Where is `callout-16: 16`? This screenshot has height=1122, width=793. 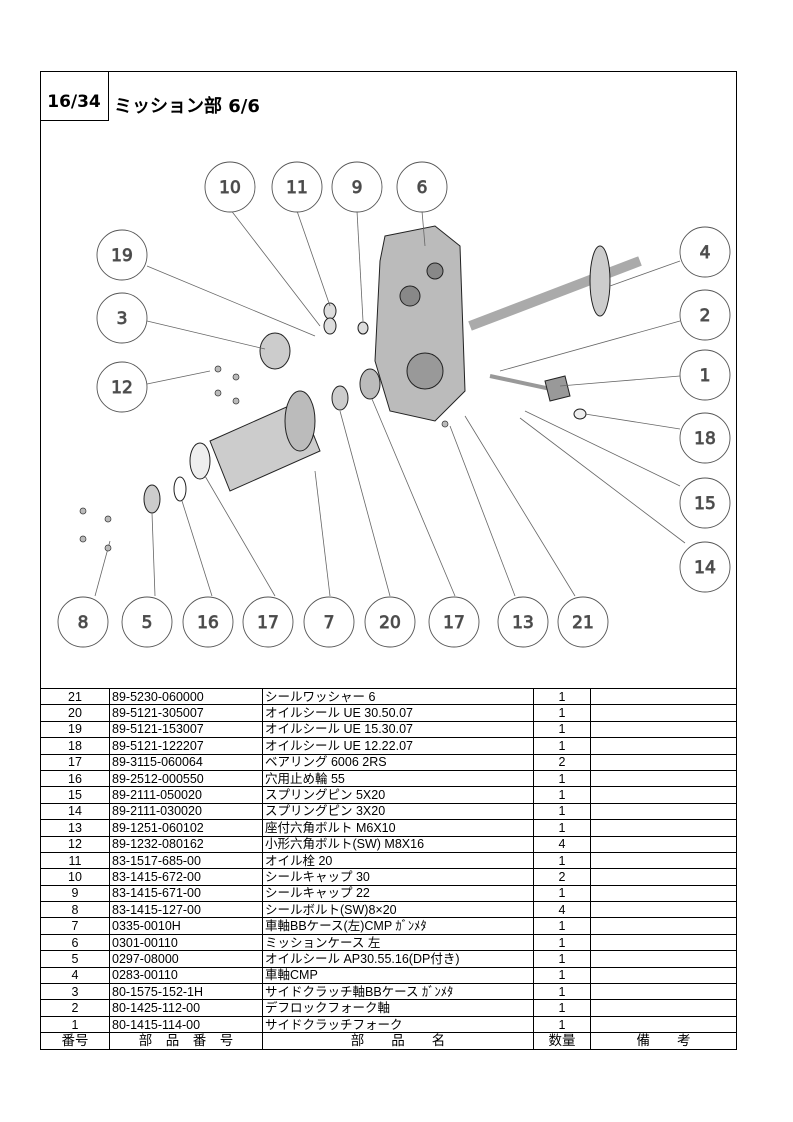
callout-16: 16 is located at coordinates (208, 622).